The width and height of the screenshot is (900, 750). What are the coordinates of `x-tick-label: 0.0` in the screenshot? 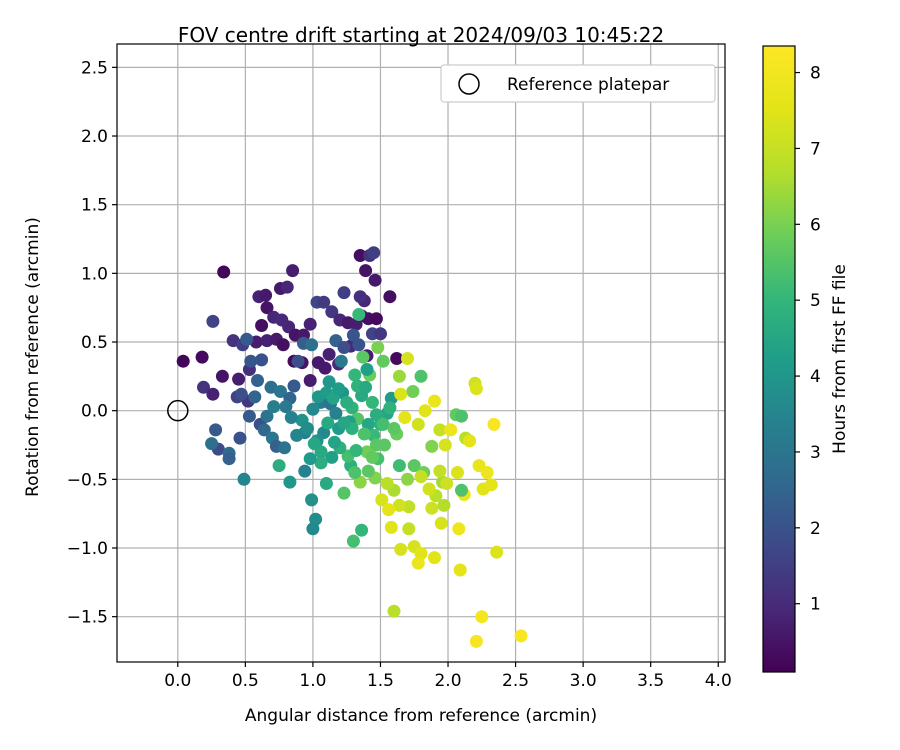 It's located at (177, 681).